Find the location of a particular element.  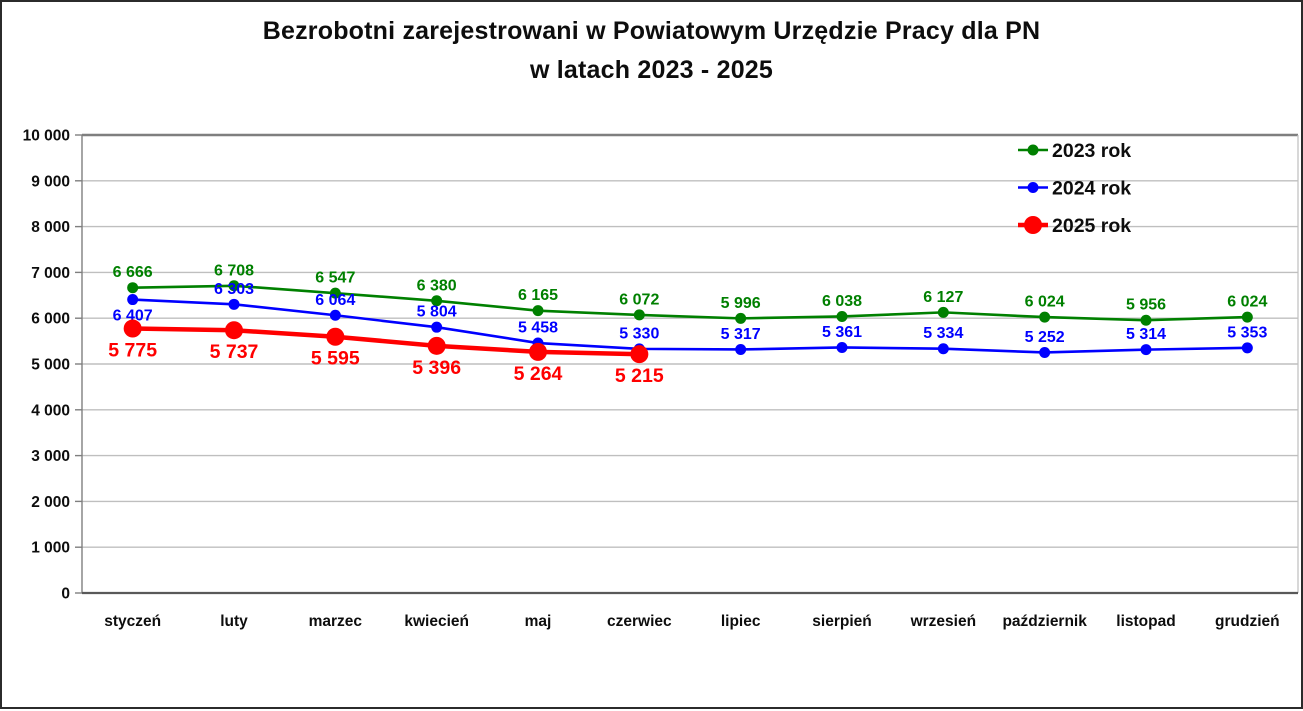

data-point-label-2025-czerwiec: 5 215 is located at coordinates (639, 376).